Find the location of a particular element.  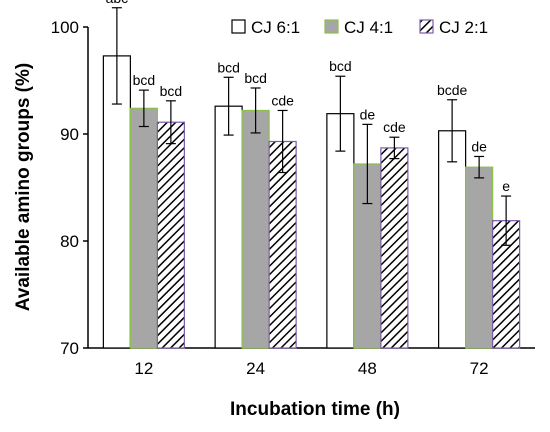

x-tick-label: 48 is located at coordinates (367, 368).